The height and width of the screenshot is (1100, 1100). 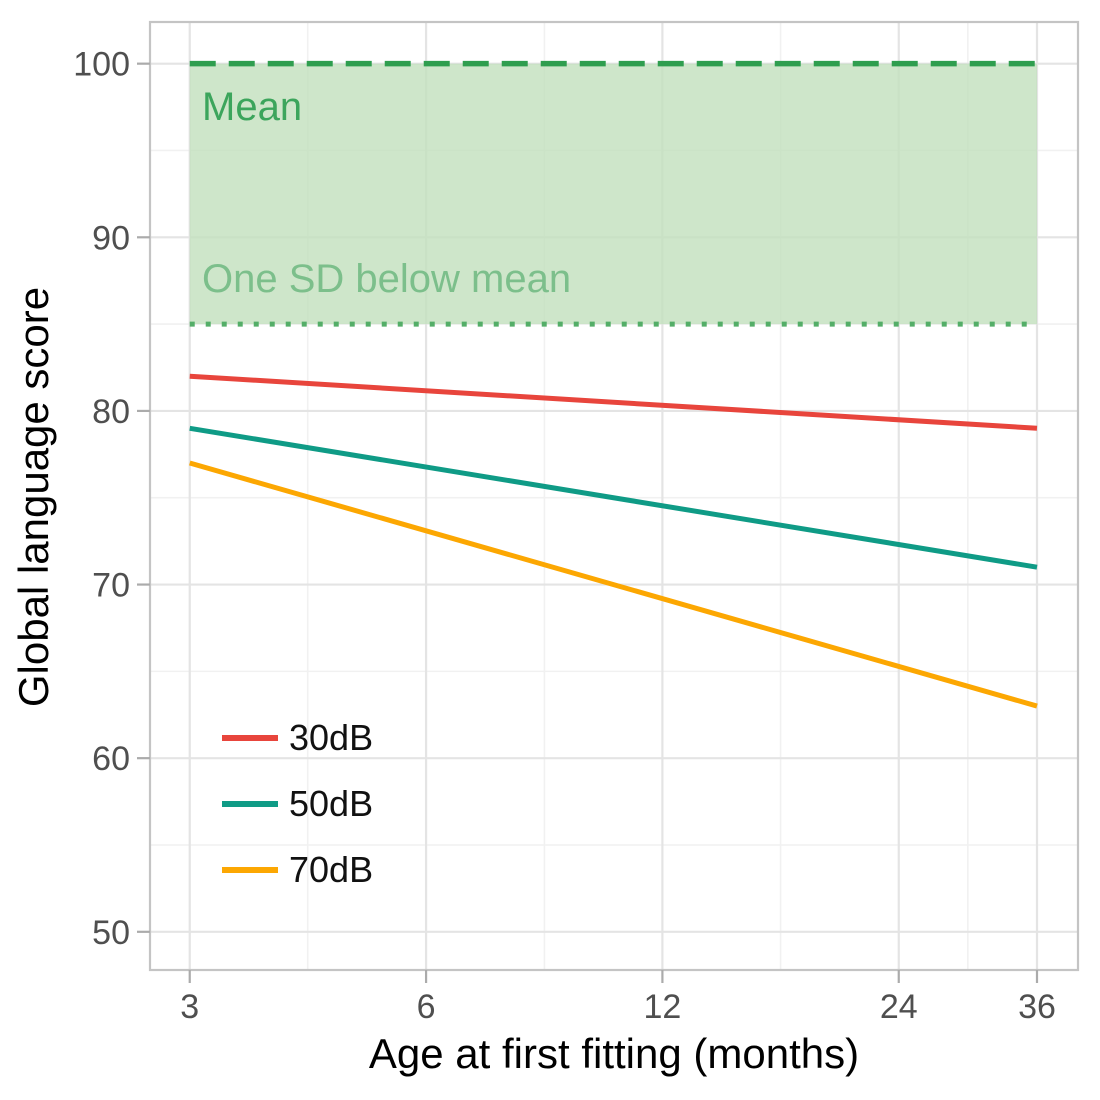 What do you see at coordinates (1037, 1007) in the screenshot?
I see `x-tick-label: 36` at bounding box center [1037, 1007].